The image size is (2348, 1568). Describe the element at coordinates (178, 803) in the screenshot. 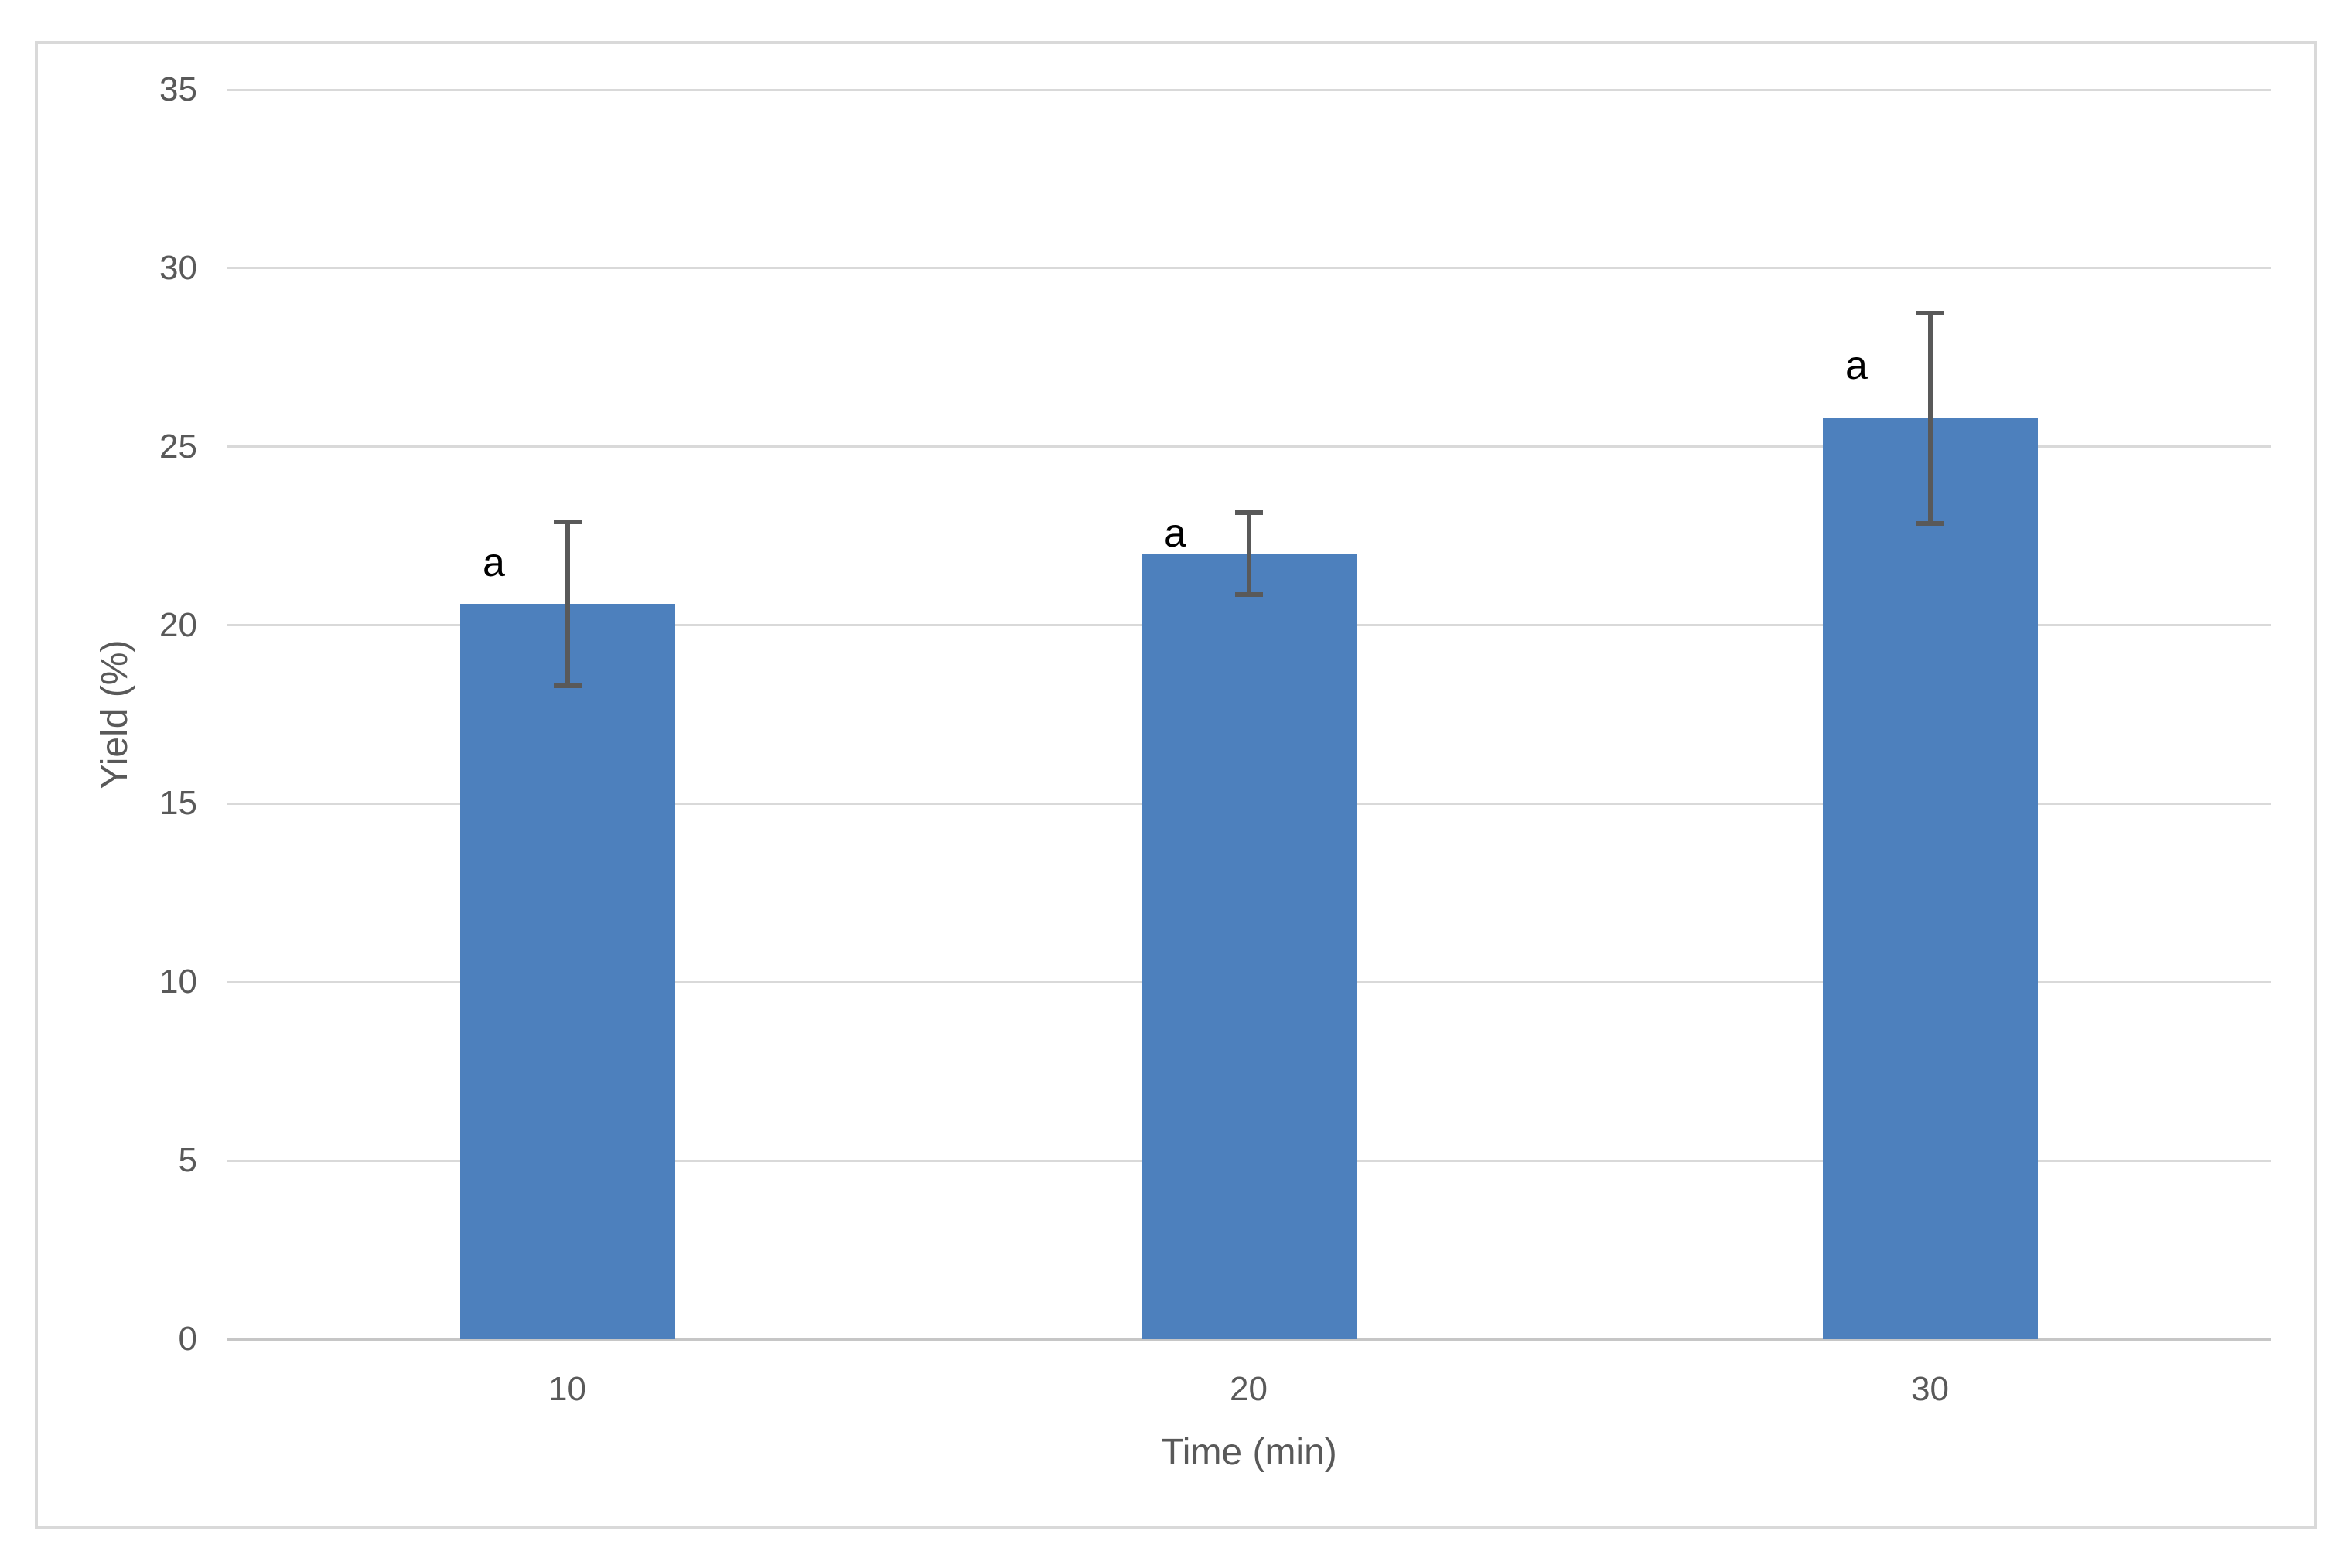

I see `y-tick-label: 15` at that location.